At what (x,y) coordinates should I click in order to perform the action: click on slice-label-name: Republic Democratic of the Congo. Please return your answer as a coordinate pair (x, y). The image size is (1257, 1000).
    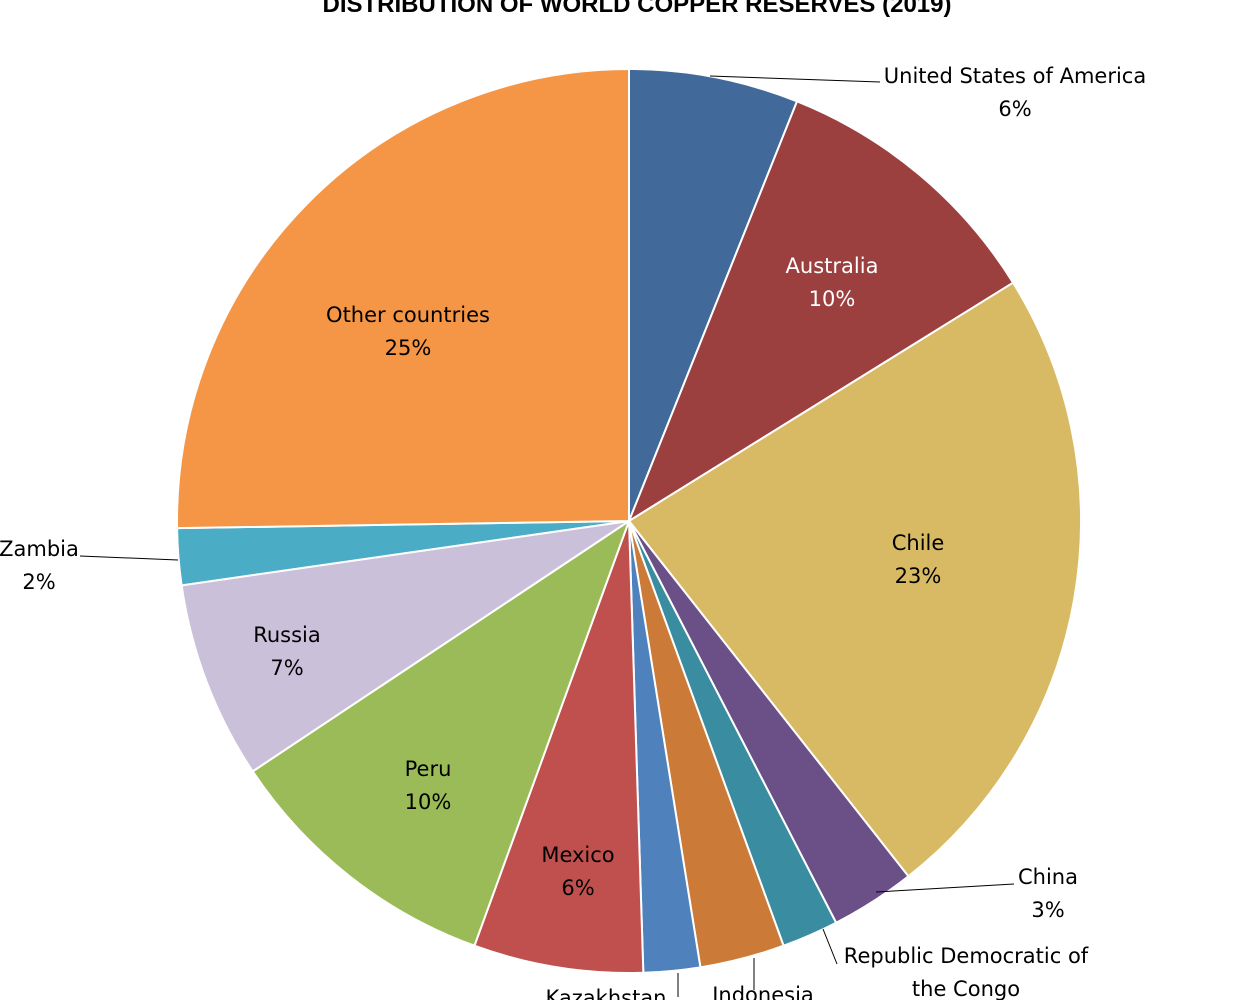
    Looking at the image, I should click on (966, 972).